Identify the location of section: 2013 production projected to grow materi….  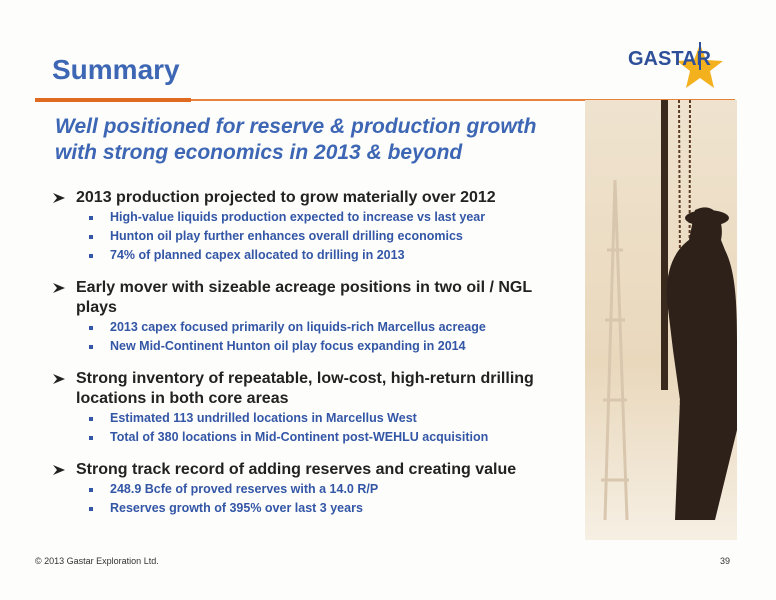
(314, 226).